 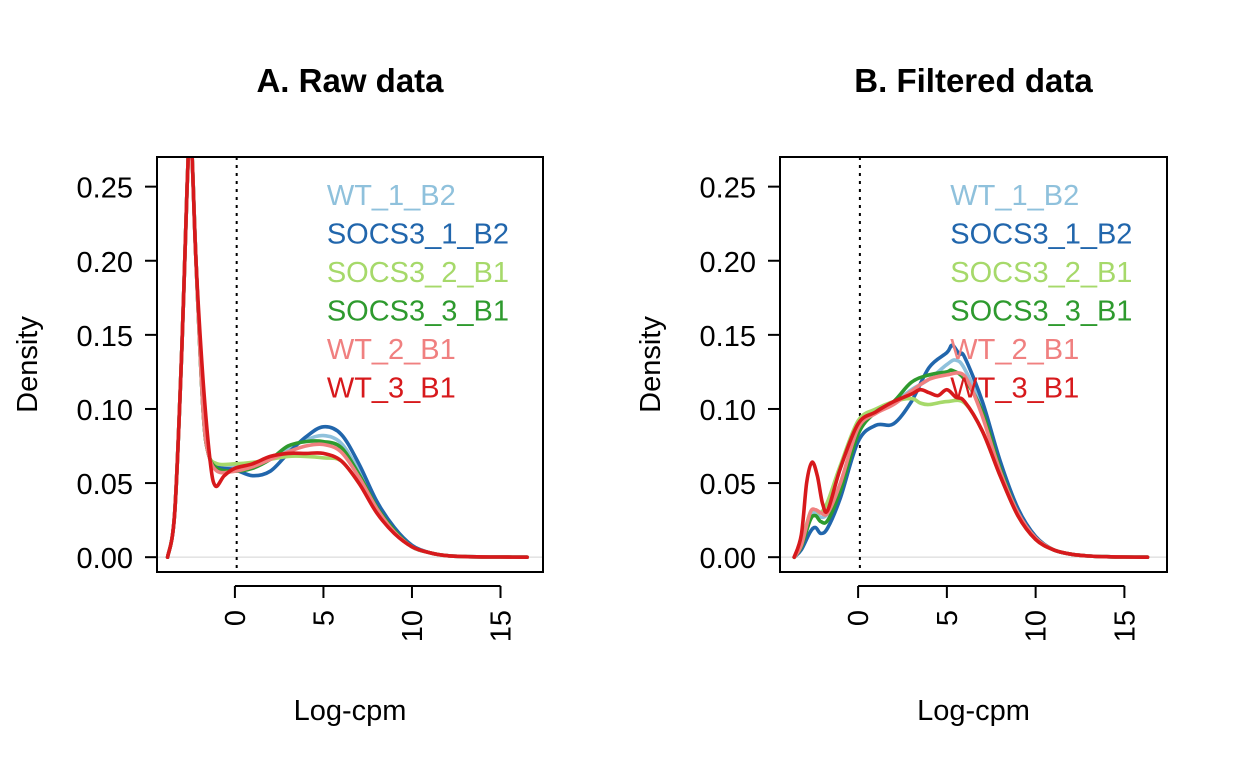 I want to click on chart-title: B. Filtered data, so click(x=973, y=80).